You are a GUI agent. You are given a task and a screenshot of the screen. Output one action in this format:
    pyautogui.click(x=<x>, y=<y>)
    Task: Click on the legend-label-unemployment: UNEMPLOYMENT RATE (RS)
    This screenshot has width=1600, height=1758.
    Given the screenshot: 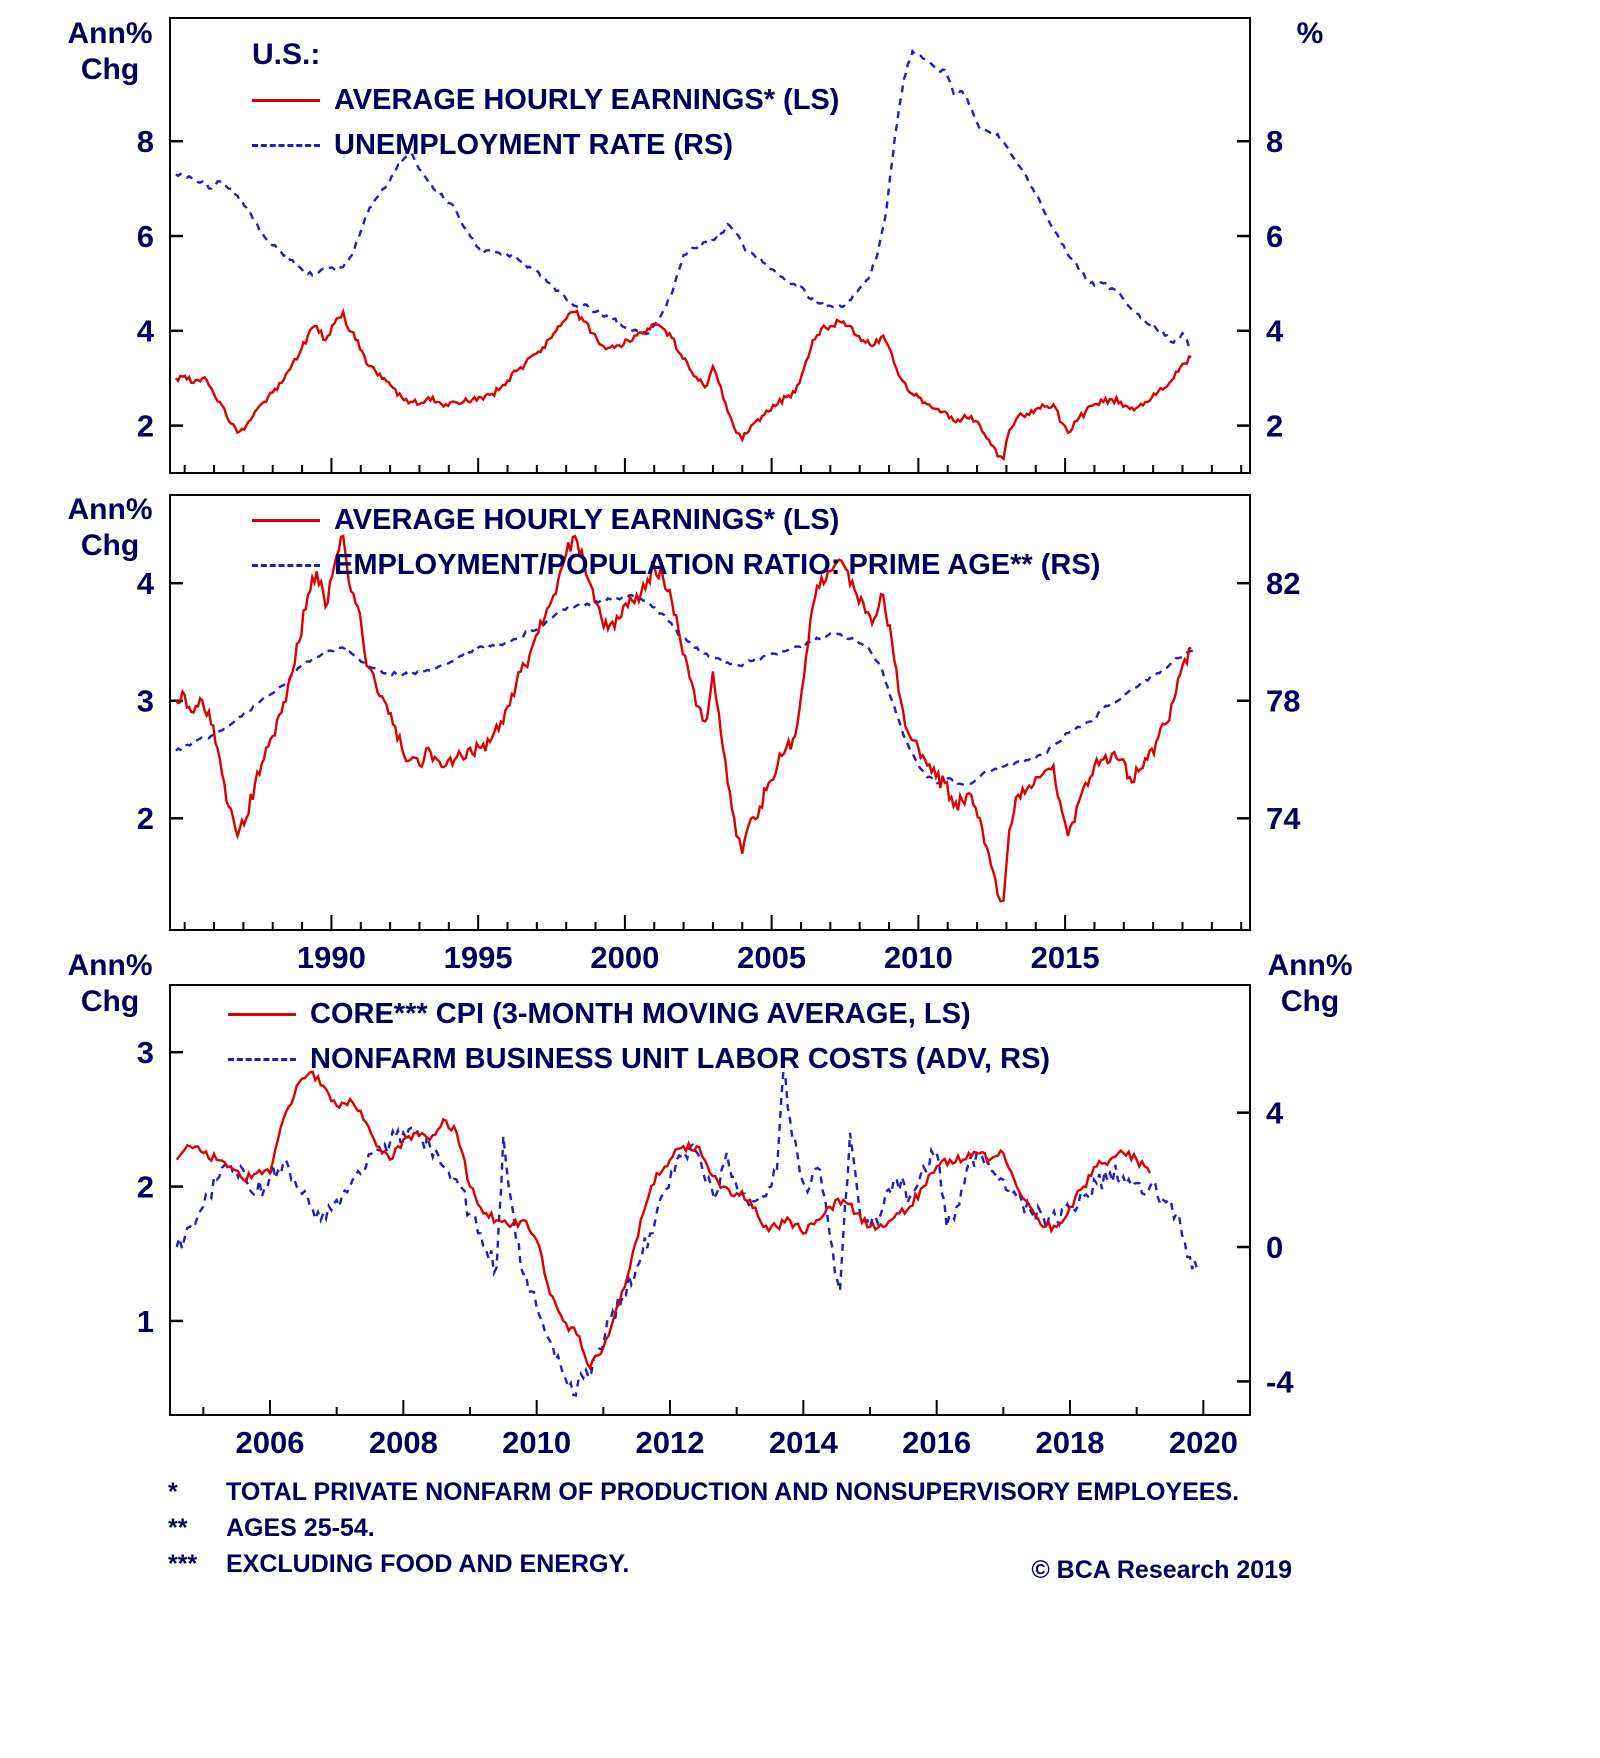 What is the action you would take?
    pyautogui.click(x=534, y=145)
    